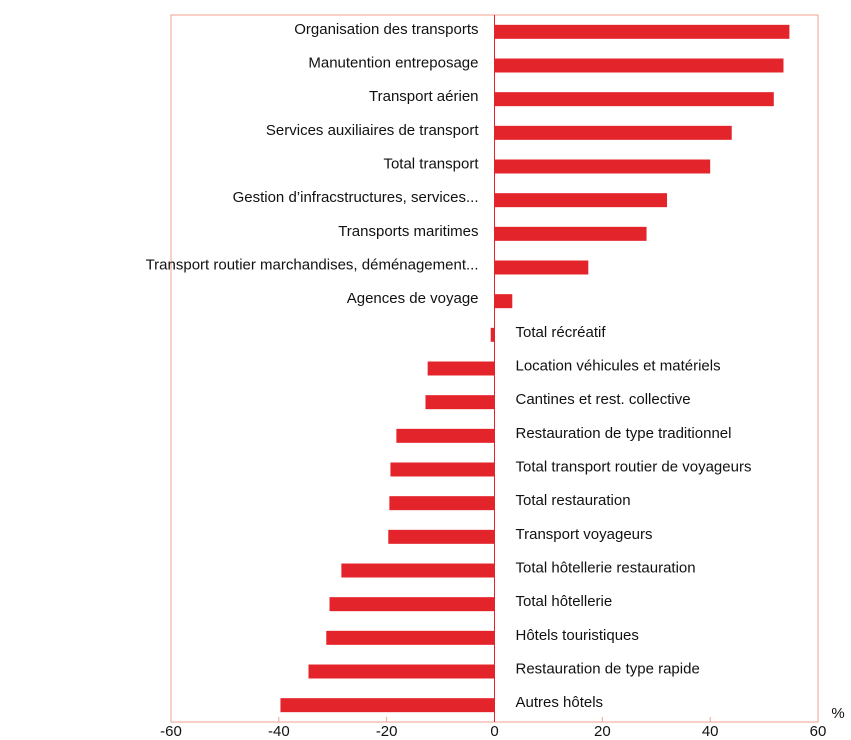 The width and height of the screenshot is (851, 740). Describe the element at coordinates (710, 731) in the screenshot. I see `x-tick-label: 40` at that location.